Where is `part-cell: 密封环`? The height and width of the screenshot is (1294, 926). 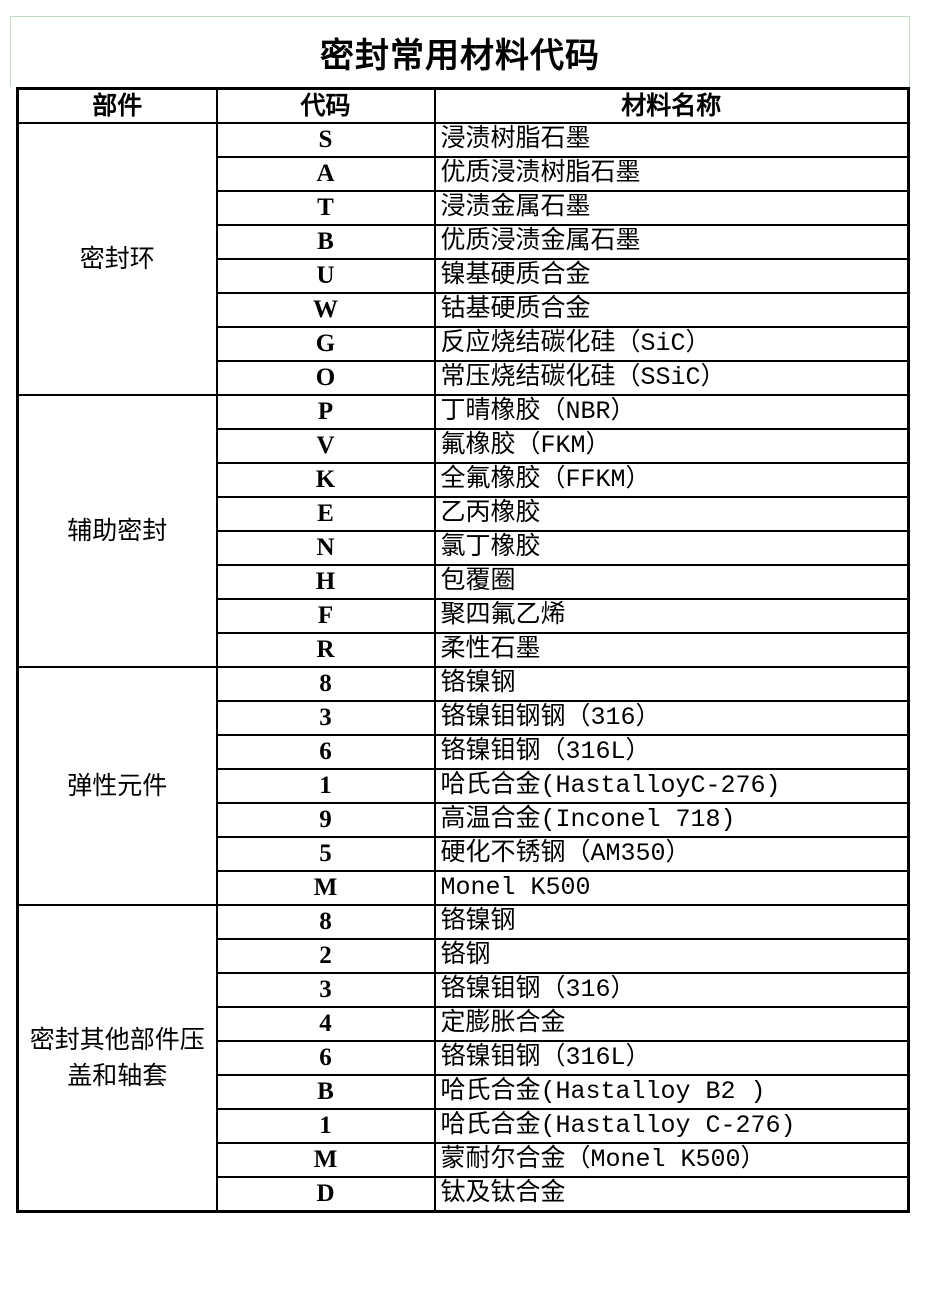 part-cell: 密封环 is located at coordinates (117, 259).